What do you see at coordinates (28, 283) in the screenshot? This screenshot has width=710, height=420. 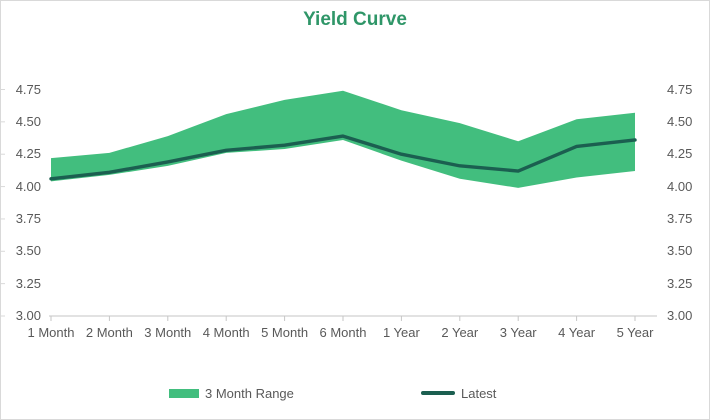 I see `y-tick-label-left: 3.25` at bounding box center [28, 283].